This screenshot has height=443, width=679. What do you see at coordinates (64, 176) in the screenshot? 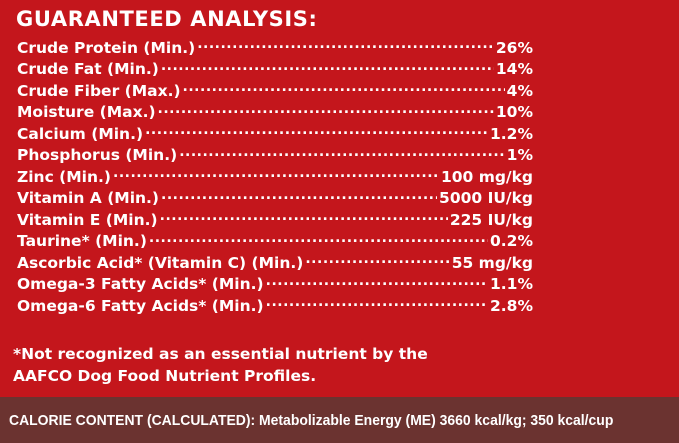
I see `nutrient-label: Zinc (Min.)` at bounding box center [64, 176].